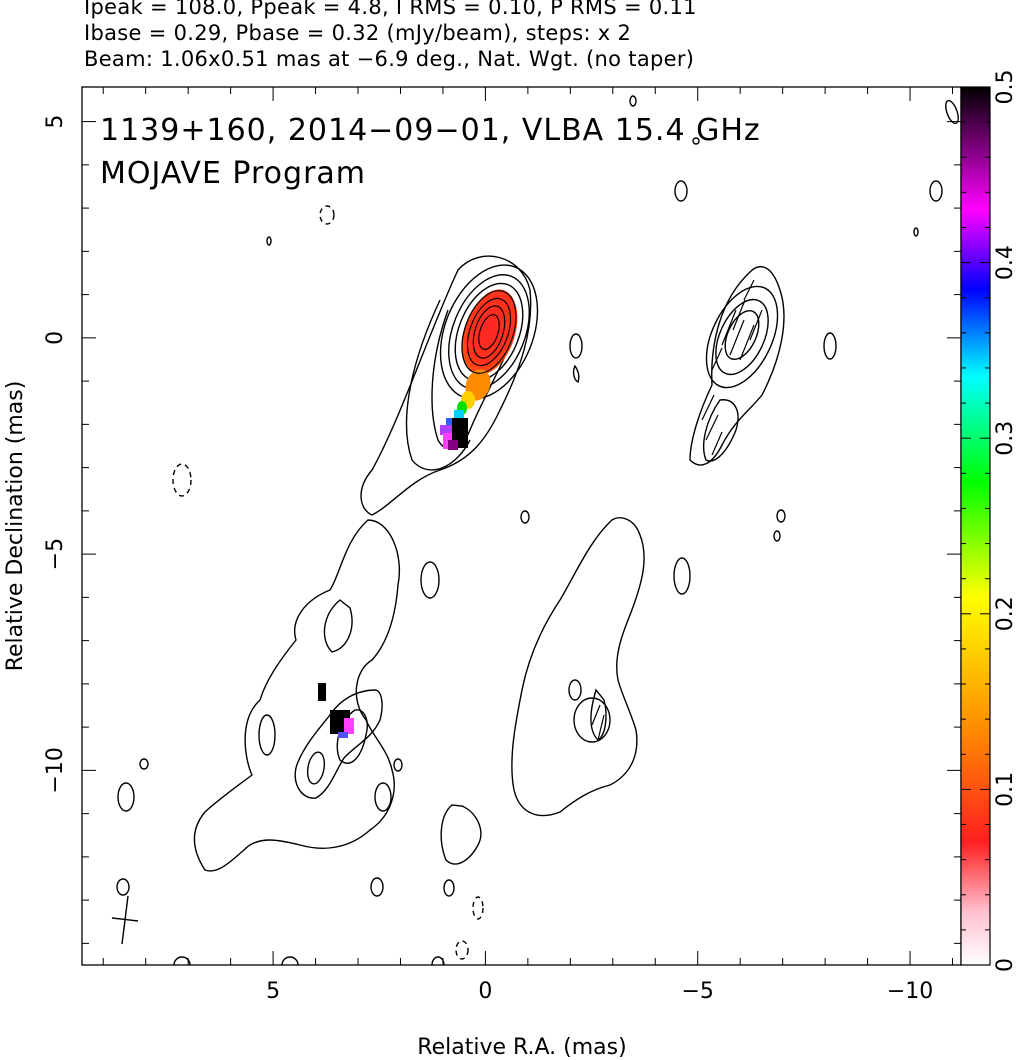 Image resolution: width=1021 pixels, height=1060 pixels. I want to click on stokes-p-contours, so click(648, 541).